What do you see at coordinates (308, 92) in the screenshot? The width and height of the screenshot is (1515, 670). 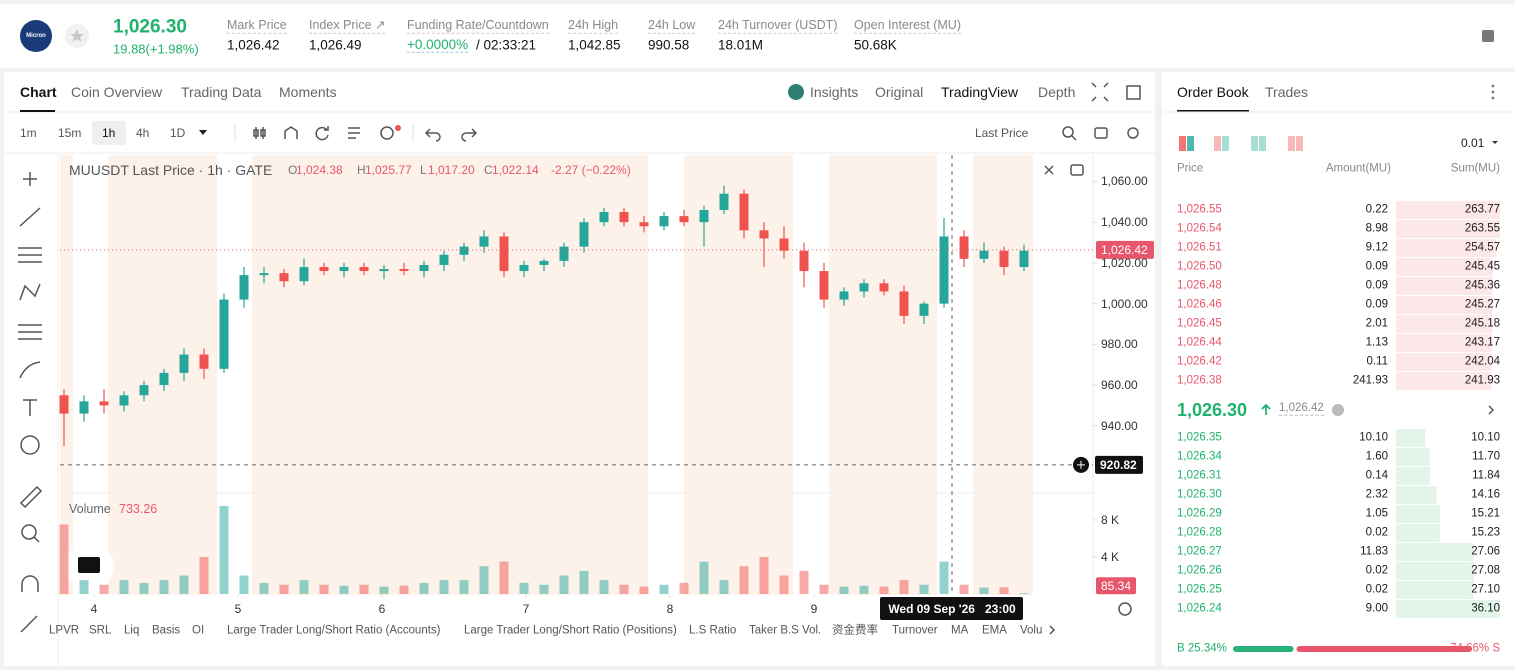 I see `tab: Moments` at bounding box center [308, 92].